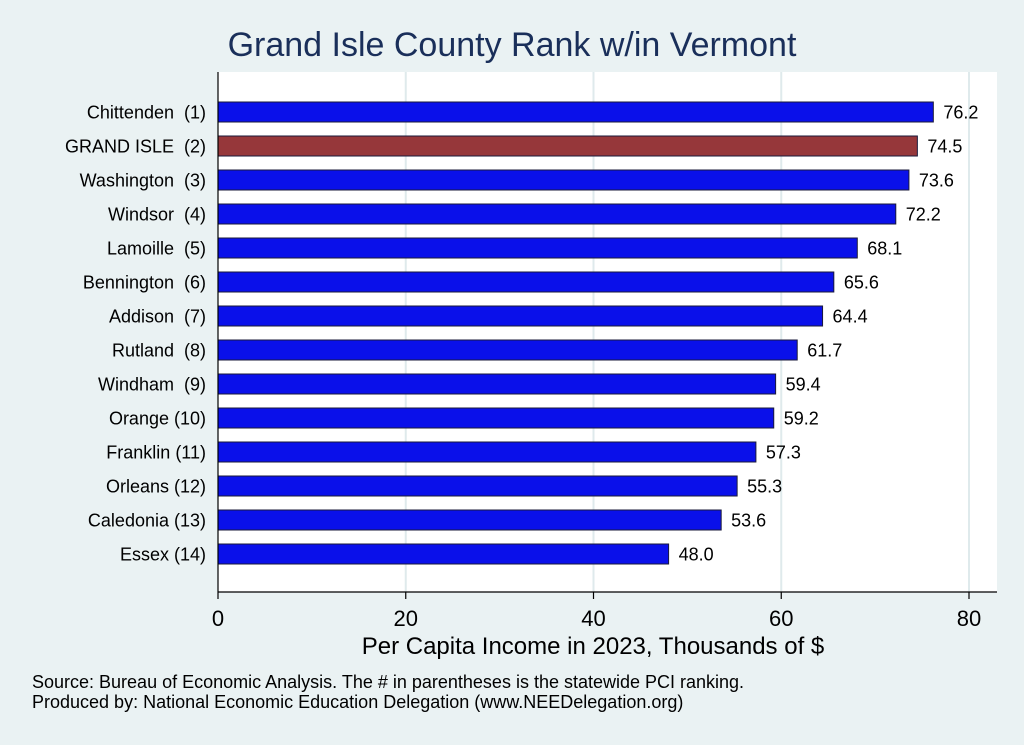 This screenshot has height=745, width=1024. Describe the element at coordinates (850, 317) in the screenshot. I see `value-label: 64.4` at that location.